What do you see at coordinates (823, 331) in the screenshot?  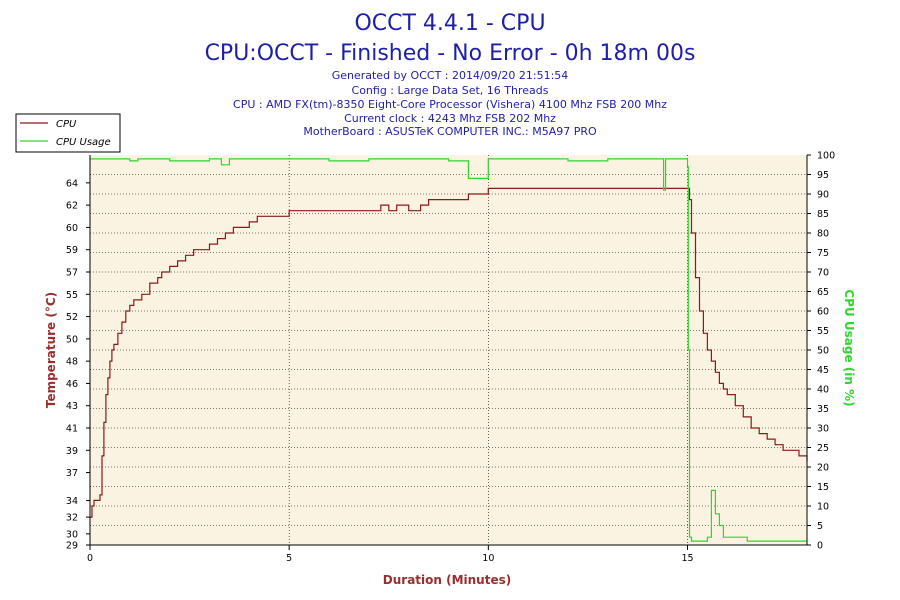 I see `y2-tick-label: 55` at bounding box center [823, 331].